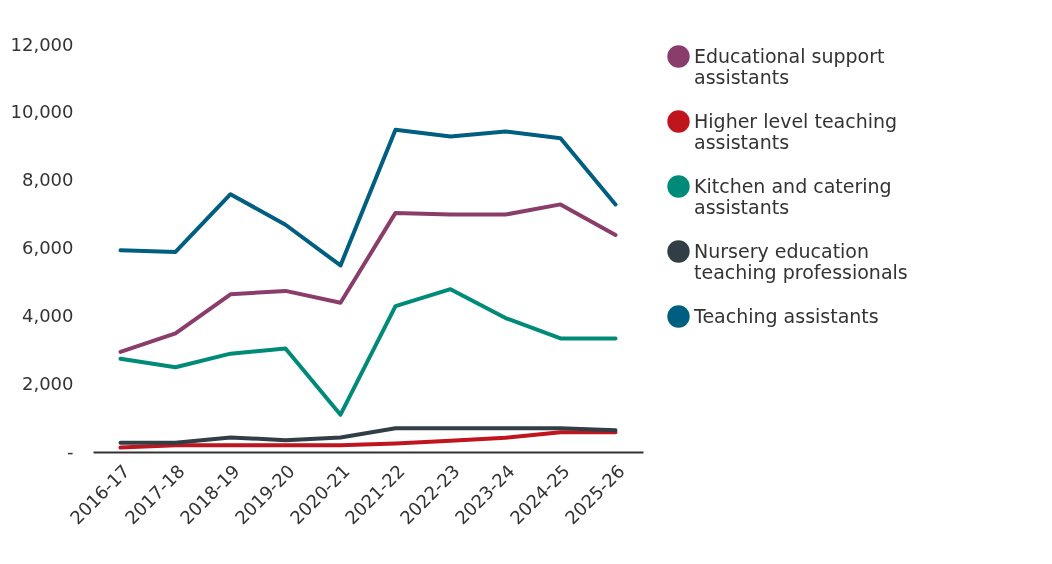  I want to click on y-tick-label: -, so click(70, 451).